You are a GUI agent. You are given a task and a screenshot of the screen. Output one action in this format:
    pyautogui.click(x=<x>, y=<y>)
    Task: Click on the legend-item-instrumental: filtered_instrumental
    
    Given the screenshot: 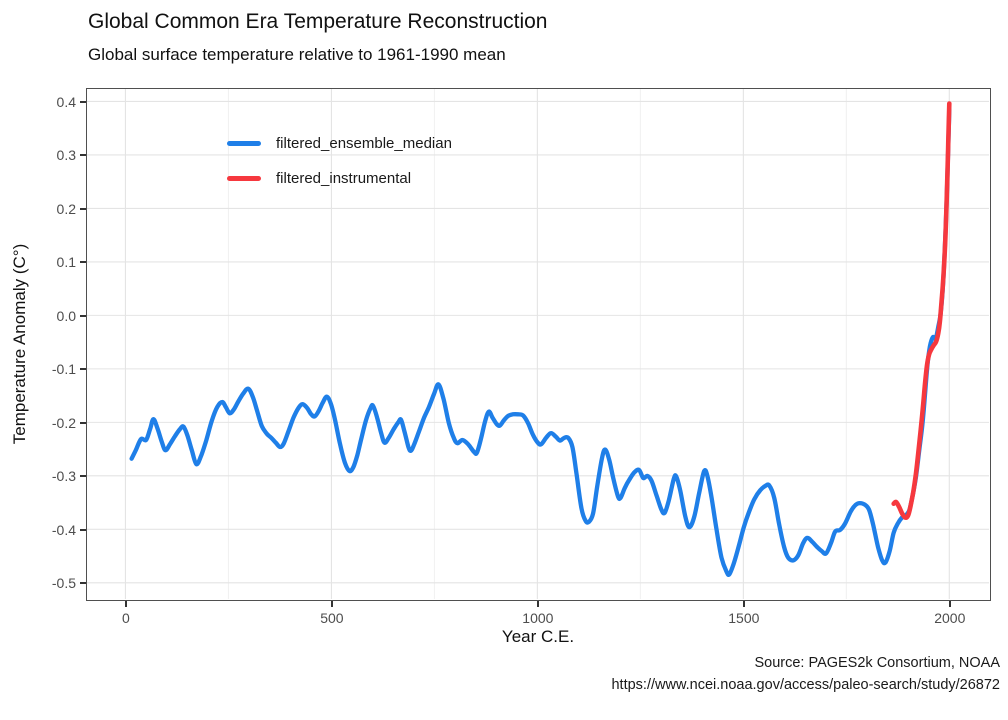 What is the action you would take?
    pyautogui.click(x=339, y=178)
    